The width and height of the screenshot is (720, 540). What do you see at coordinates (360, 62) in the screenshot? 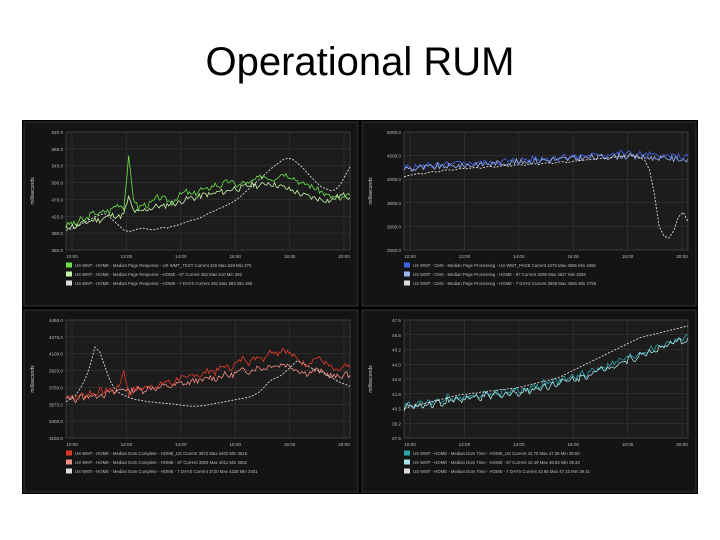
I see `slide-title: Operational RUM` at bounding box center [360, 62].